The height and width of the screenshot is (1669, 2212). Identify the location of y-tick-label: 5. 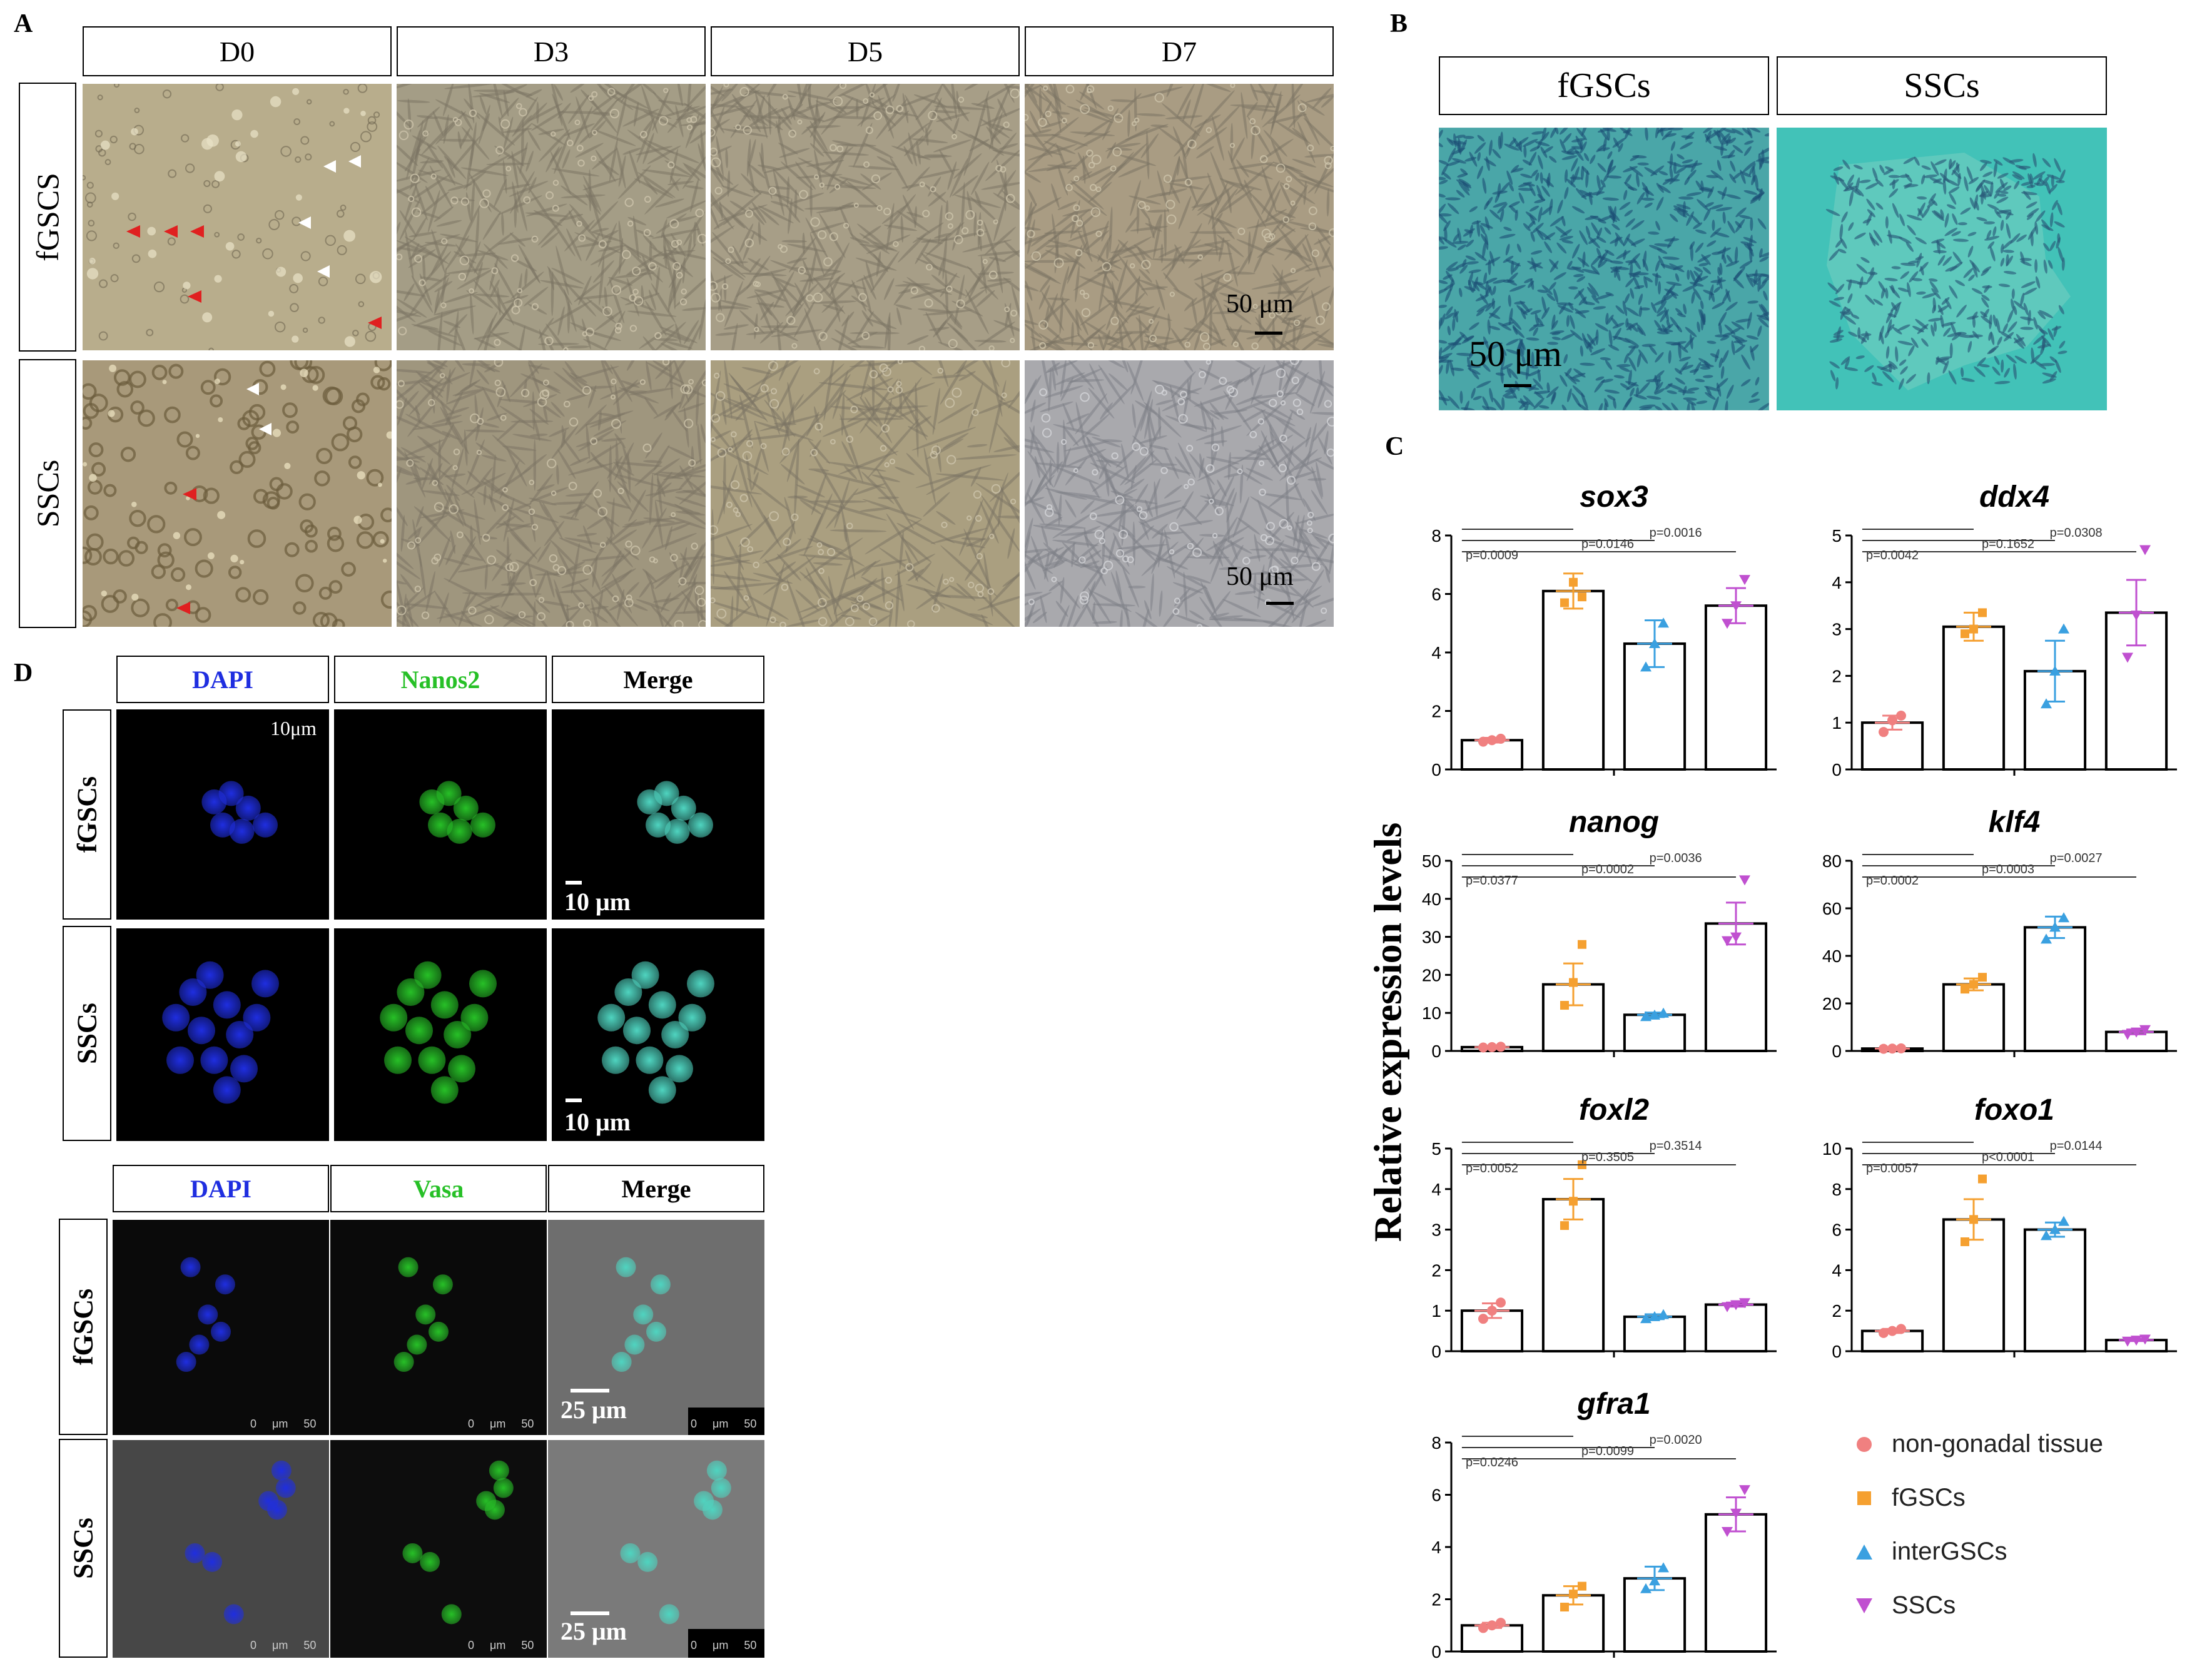
(1436, 1149).